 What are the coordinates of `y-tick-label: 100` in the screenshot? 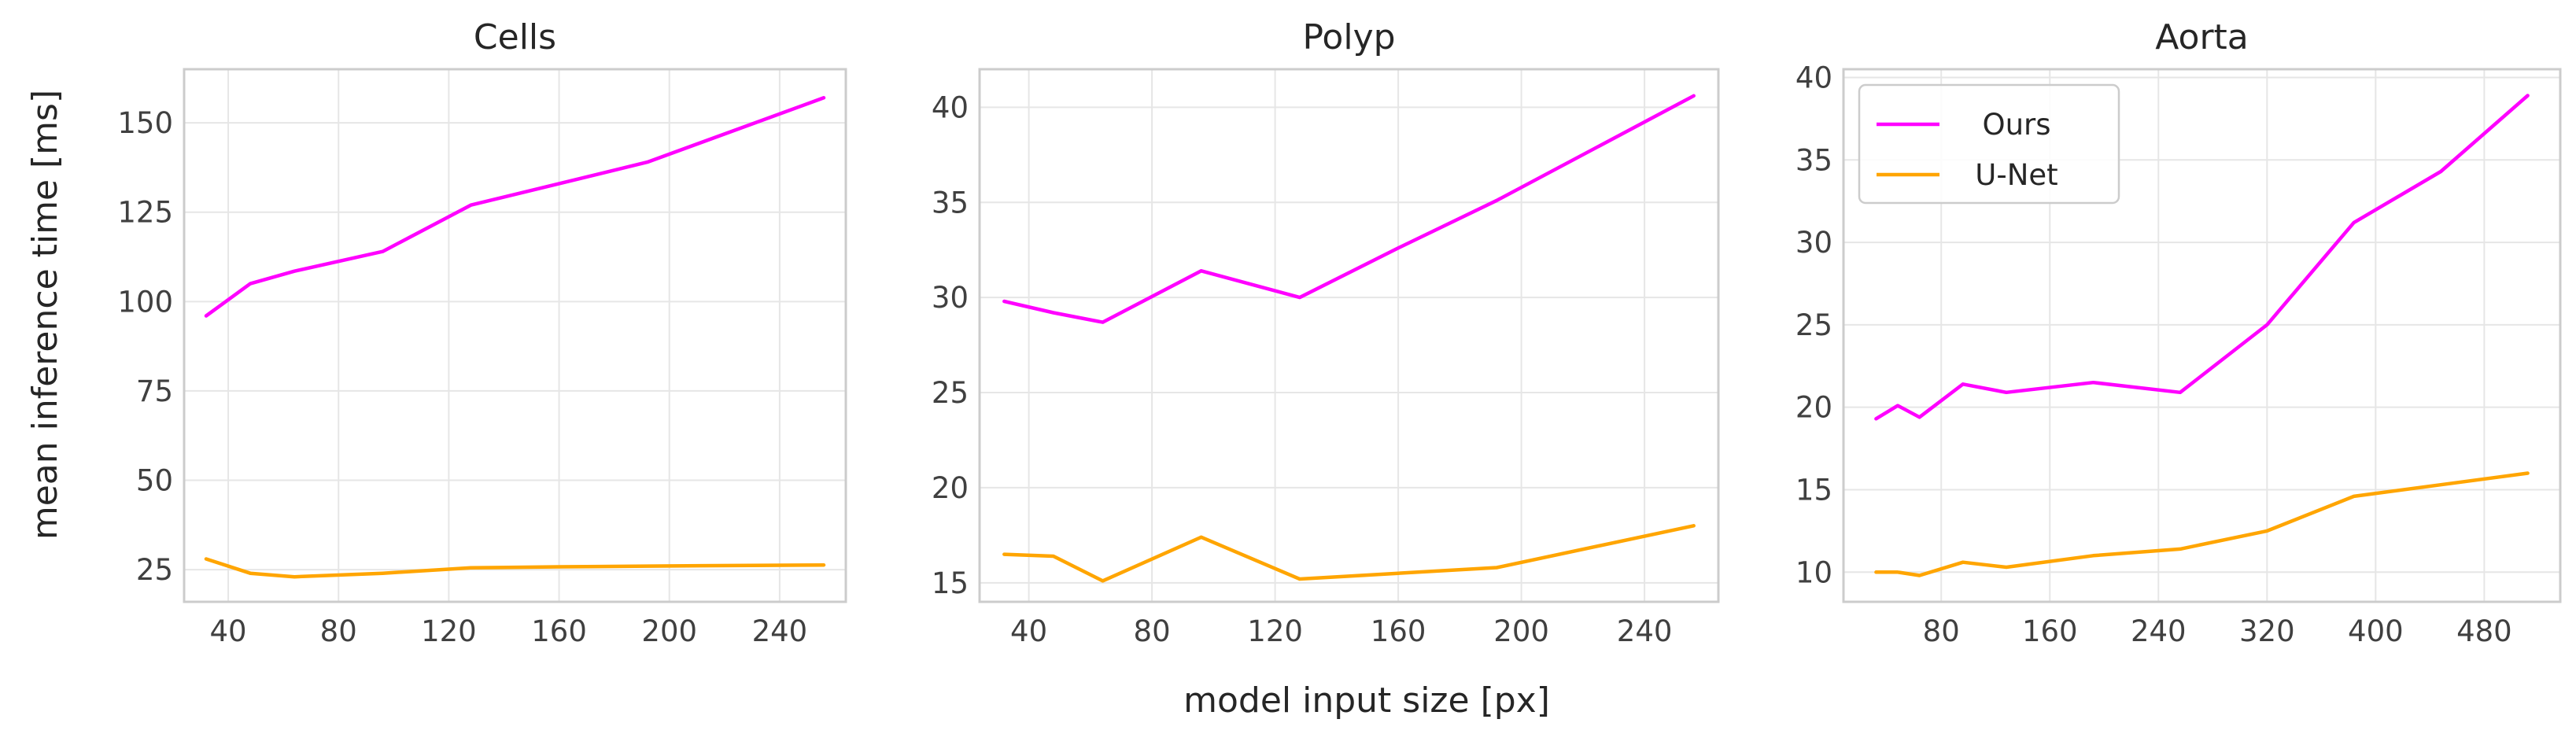 It's located at (145, 302).